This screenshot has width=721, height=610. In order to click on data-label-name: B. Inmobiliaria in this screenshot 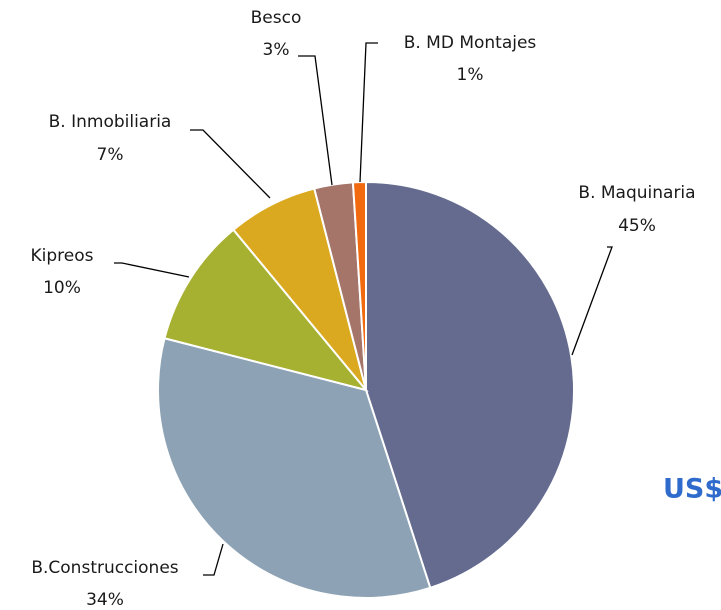, I will do `click(110, 122)`.